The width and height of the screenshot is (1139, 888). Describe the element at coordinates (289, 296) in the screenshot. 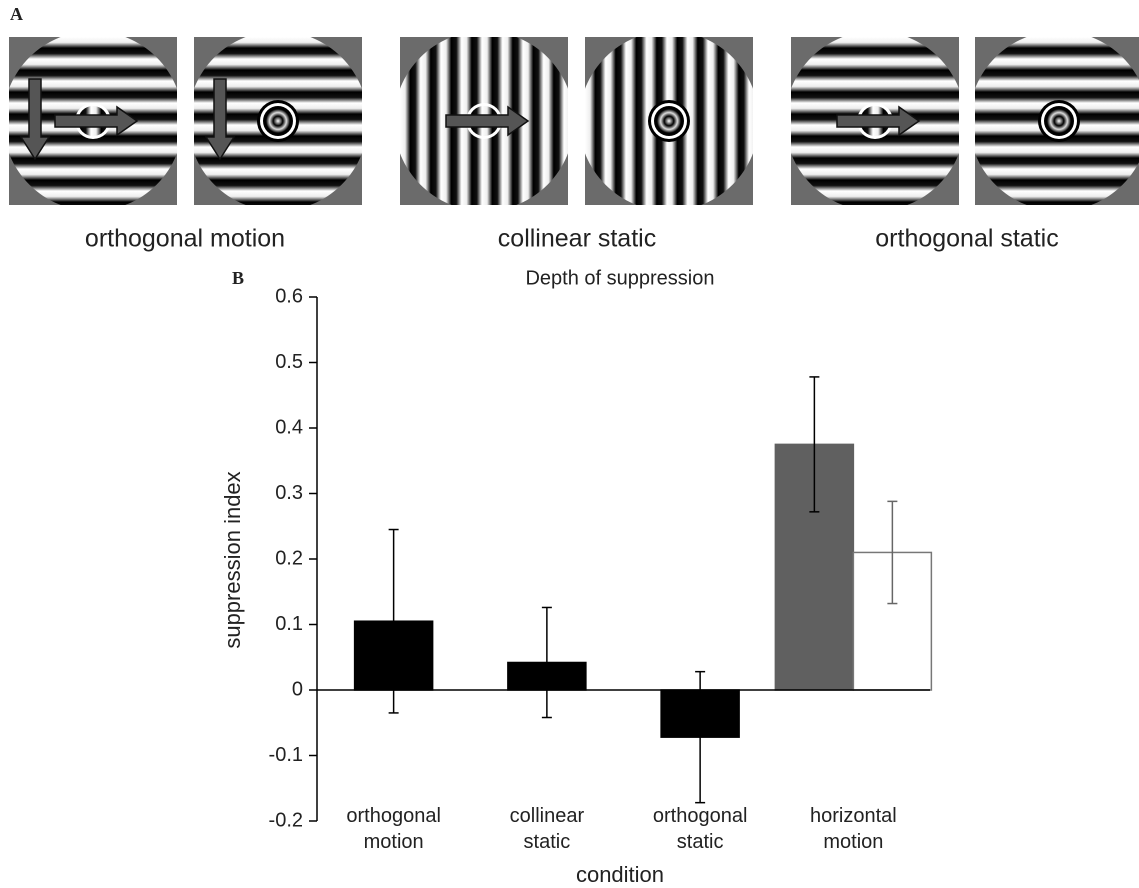

I see `y-tick-label: 0.6` at that location.